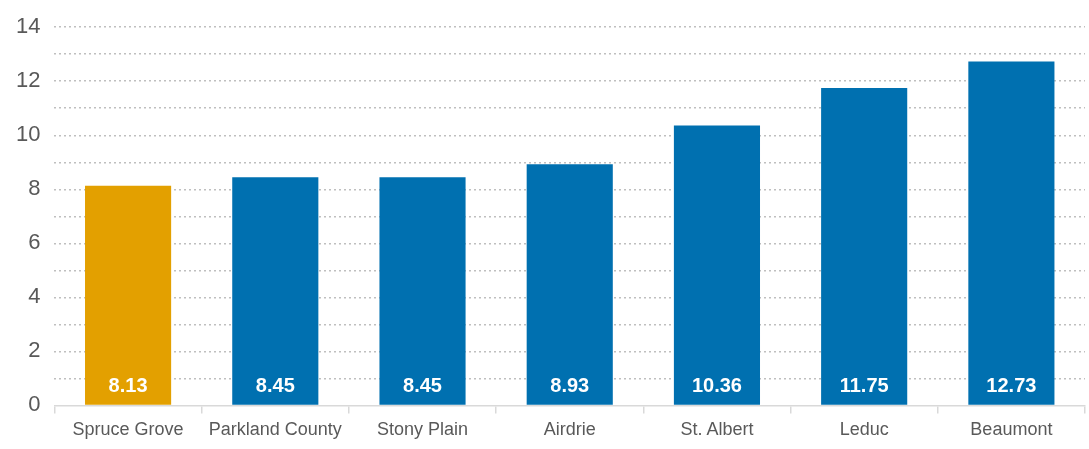 The width and height of the screenshot is (1089, 449). What do you see at coordinates (34, 242) in the screenshot?
I see `y-tick-label: 6` at bounding box center [34, 242].